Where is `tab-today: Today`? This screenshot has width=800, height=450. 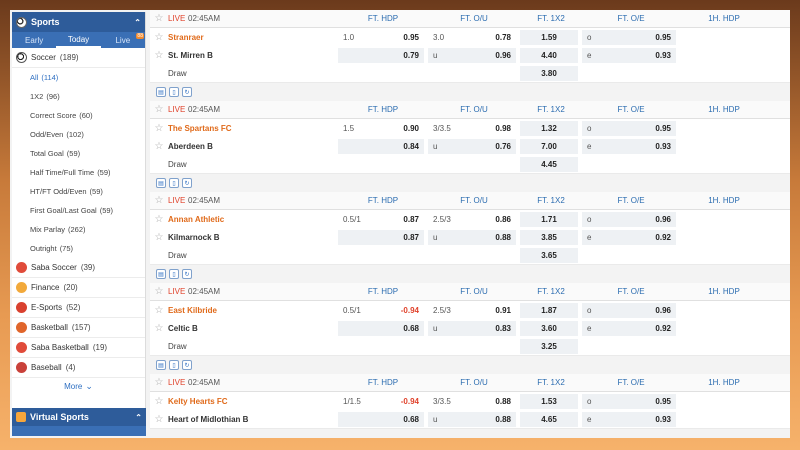 tab-today: Today is located at coordinates (78, 40).